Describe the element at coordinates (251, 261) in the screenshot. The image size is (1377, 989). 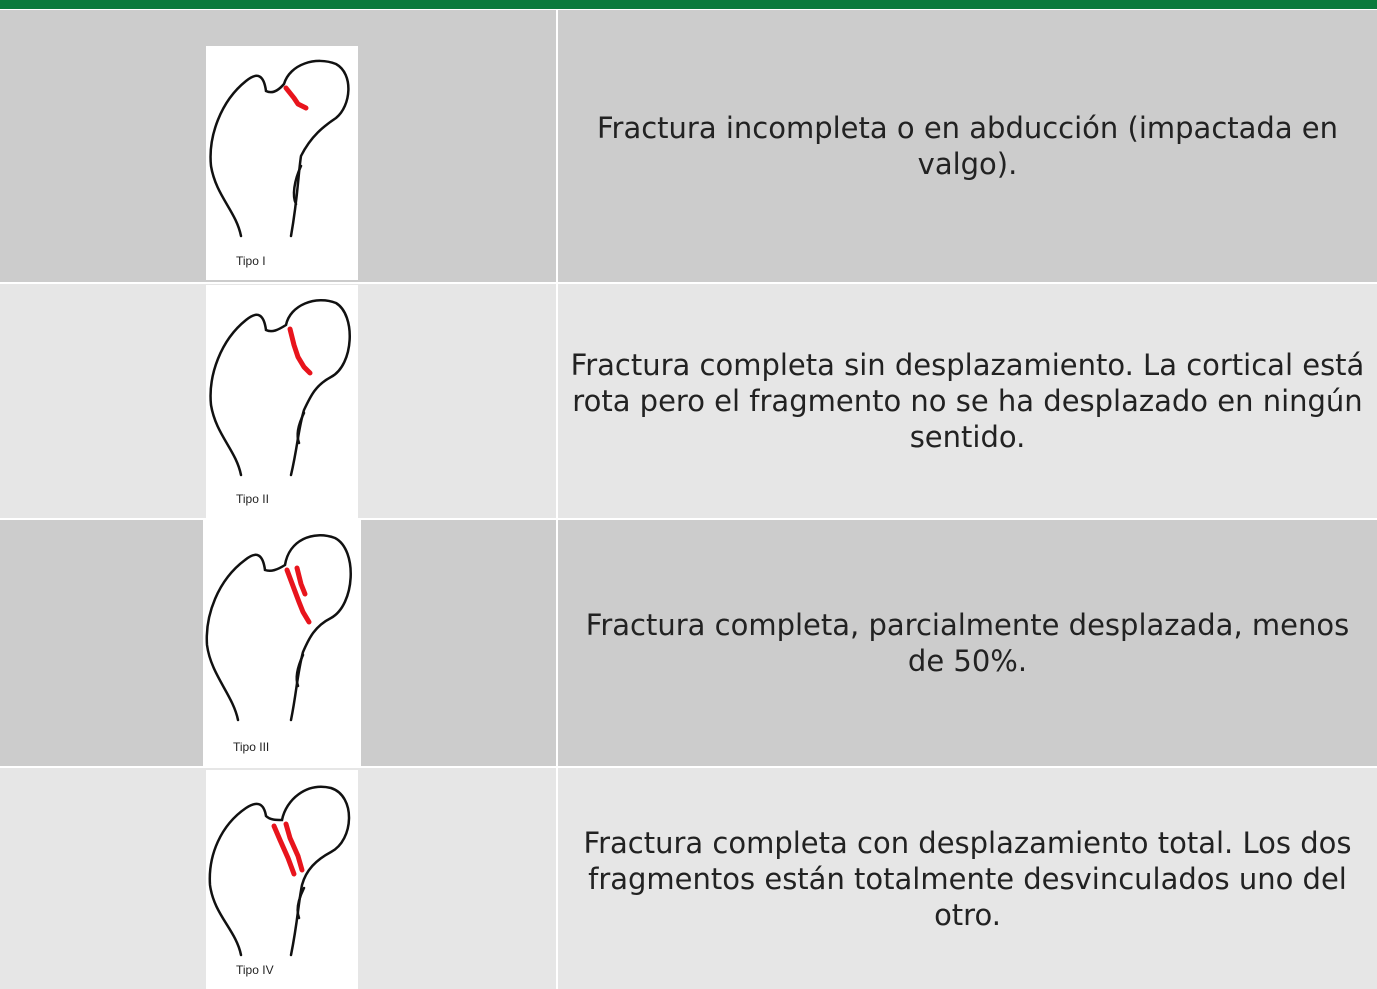
I see `figure-caption: Tipo I` at that location.